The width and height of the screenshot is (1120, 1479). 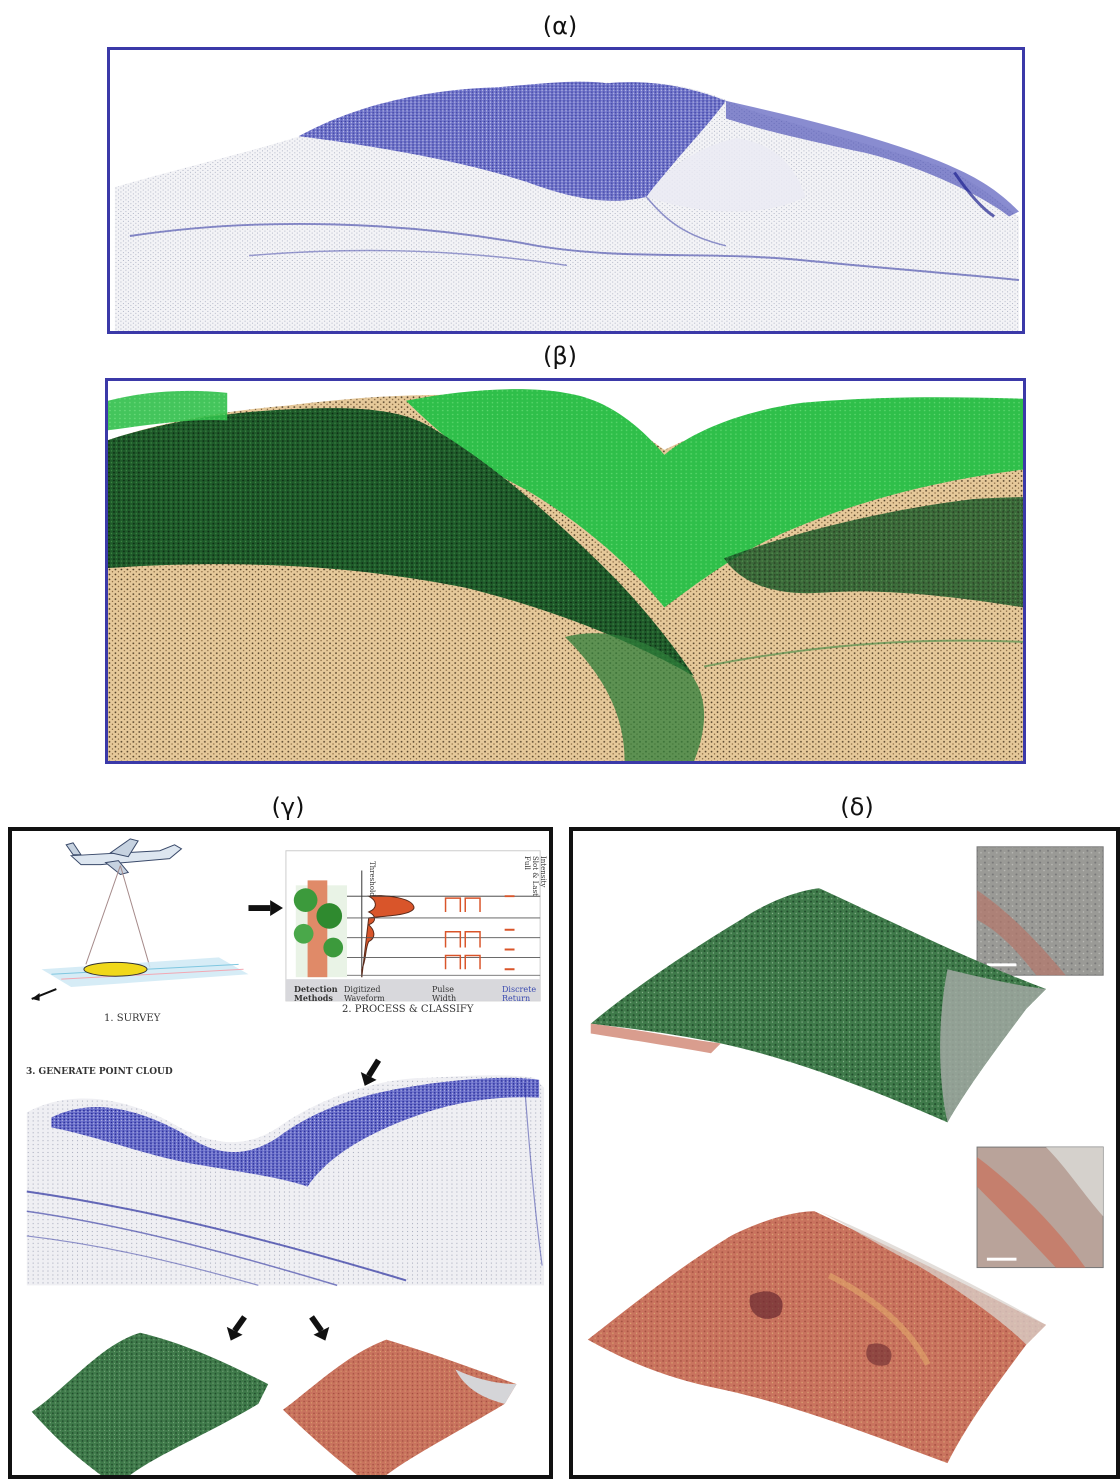 I want to click on forest-terrain-model-large, so click(x=818, y=1005).